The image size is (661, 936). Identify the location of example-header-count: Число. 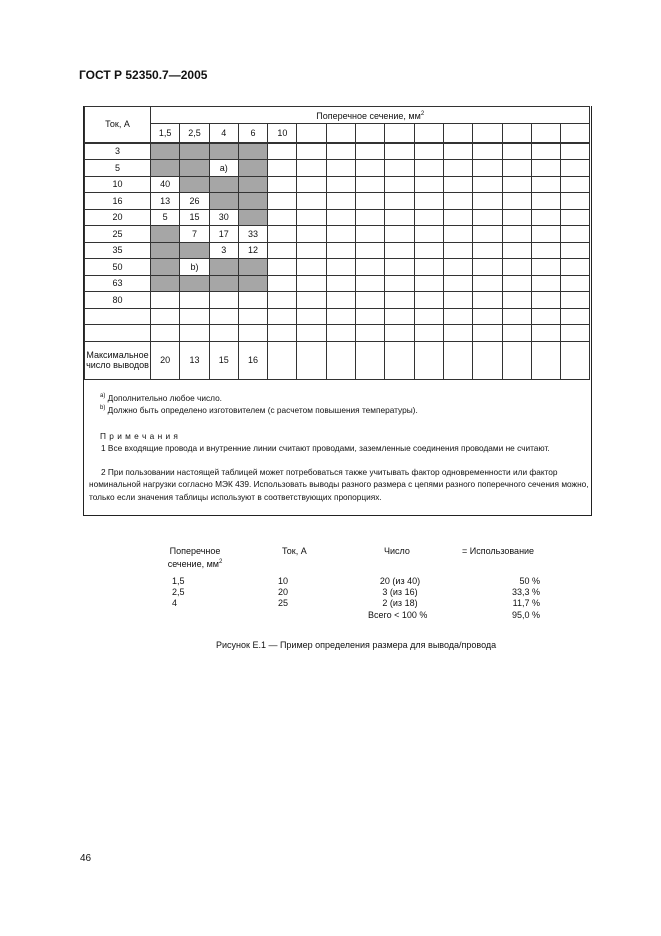
(397, 551).